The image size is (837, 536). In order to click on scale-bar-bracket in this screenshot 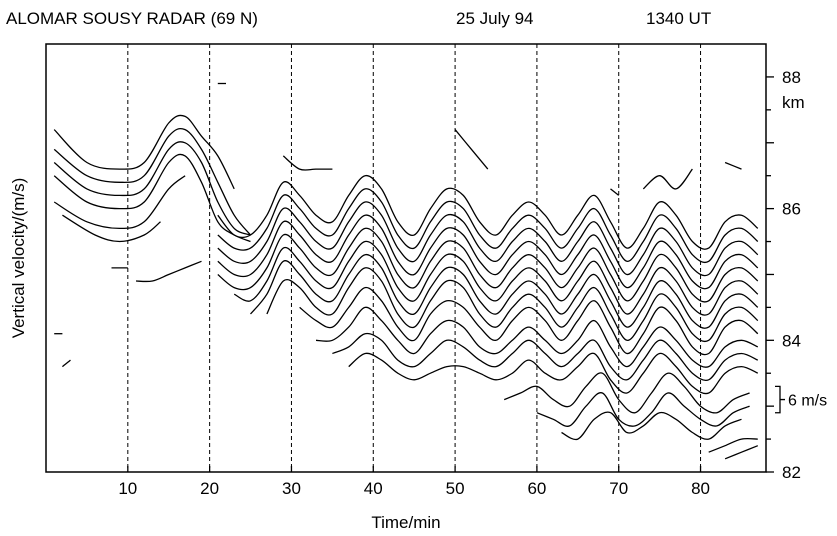, I will do `click(780, 399)`.